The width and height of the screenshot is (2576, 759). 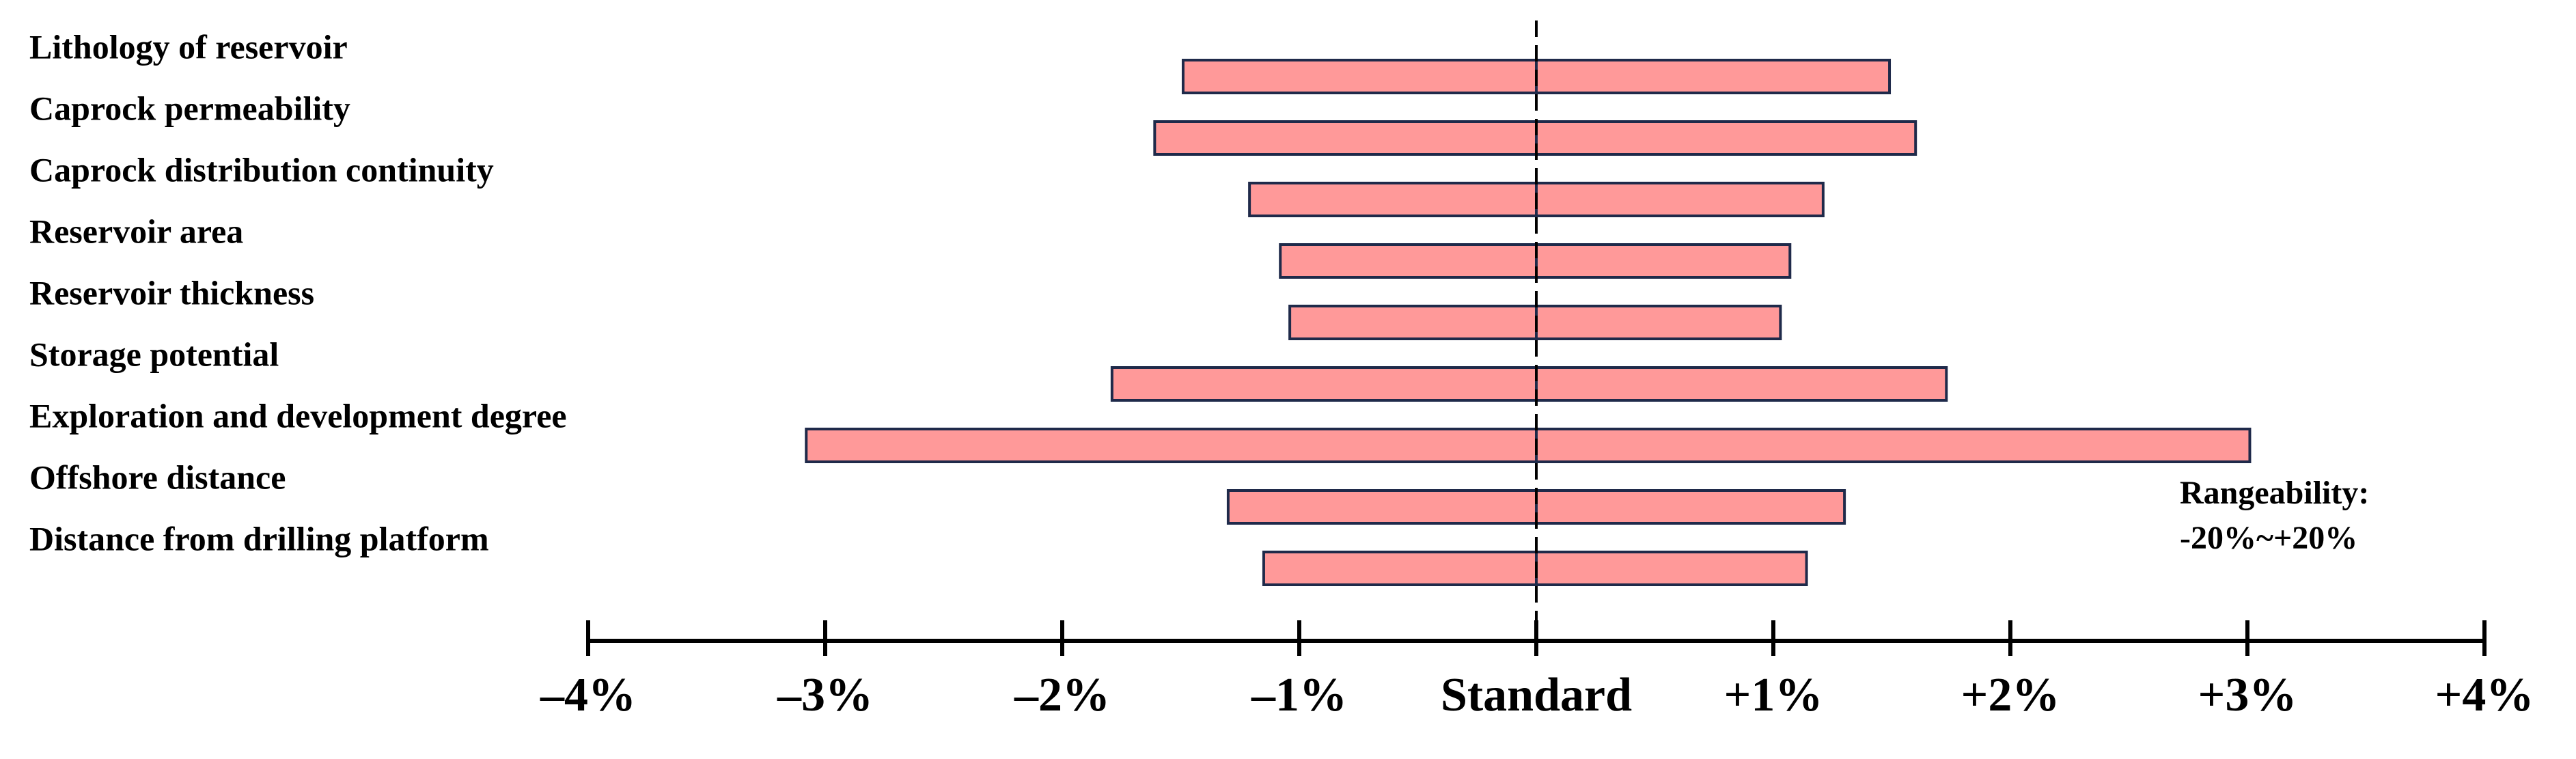 What do you see at coordinates (1062, 695) in the screenshot?
I see `x-tick-label: –2%` at bounding box center [1062, 695].